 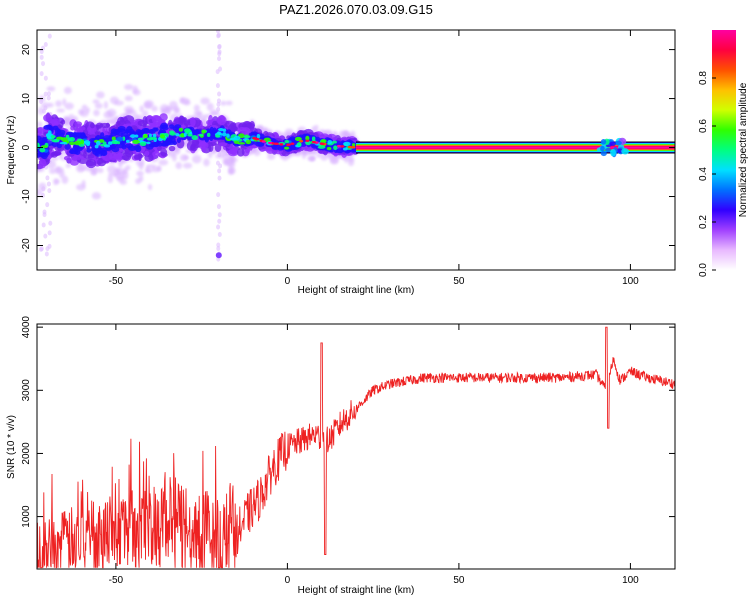 What do you see at coordinates (630, 580) in the screenshot?
I see `snr-x-tick-label-3: 100` at bounding box center [630, 580].